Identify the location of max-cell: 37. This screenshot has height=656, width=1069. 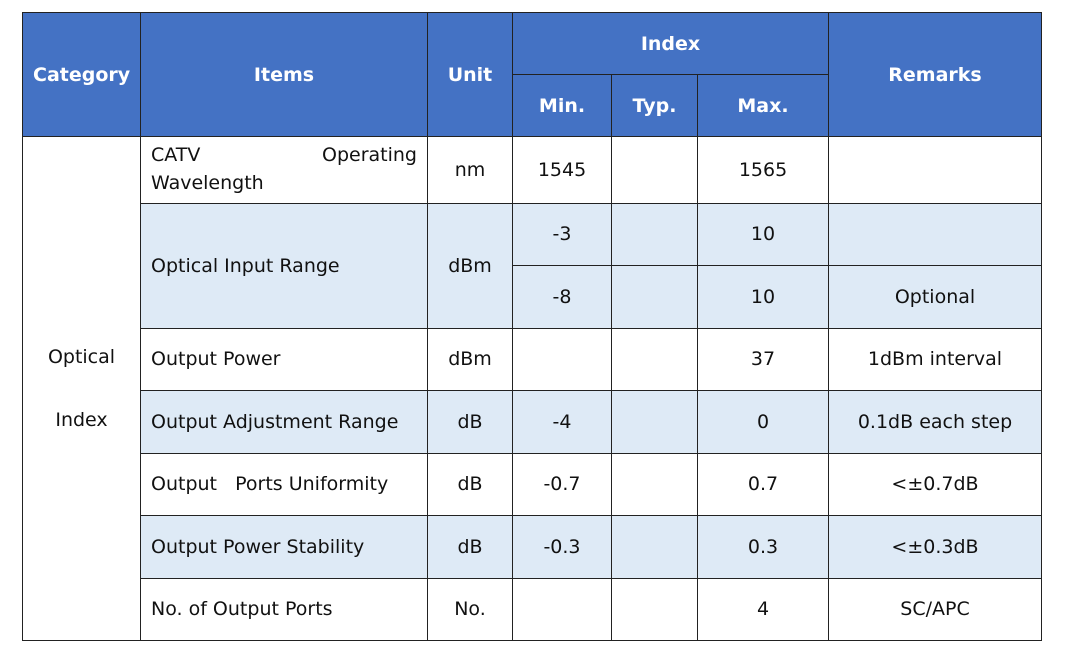
(763, 359).